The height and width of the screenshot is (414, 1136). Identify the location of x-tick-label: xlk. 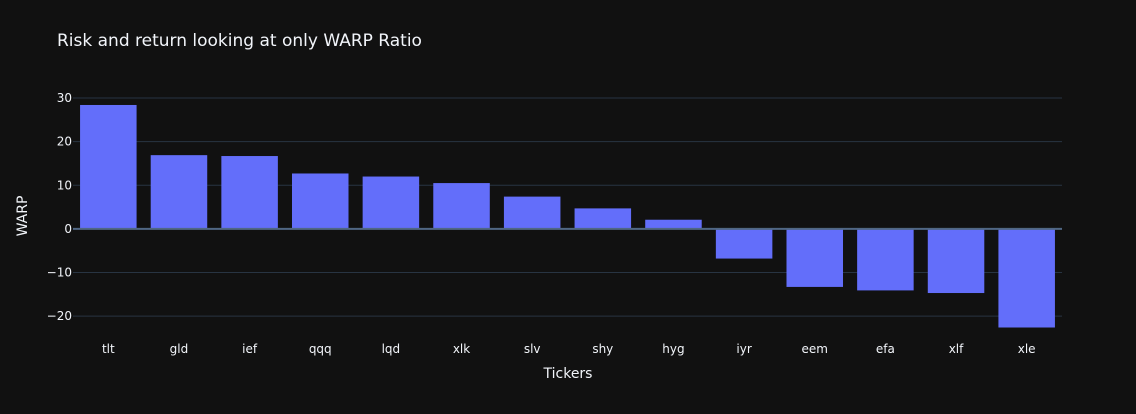
(461, 349).